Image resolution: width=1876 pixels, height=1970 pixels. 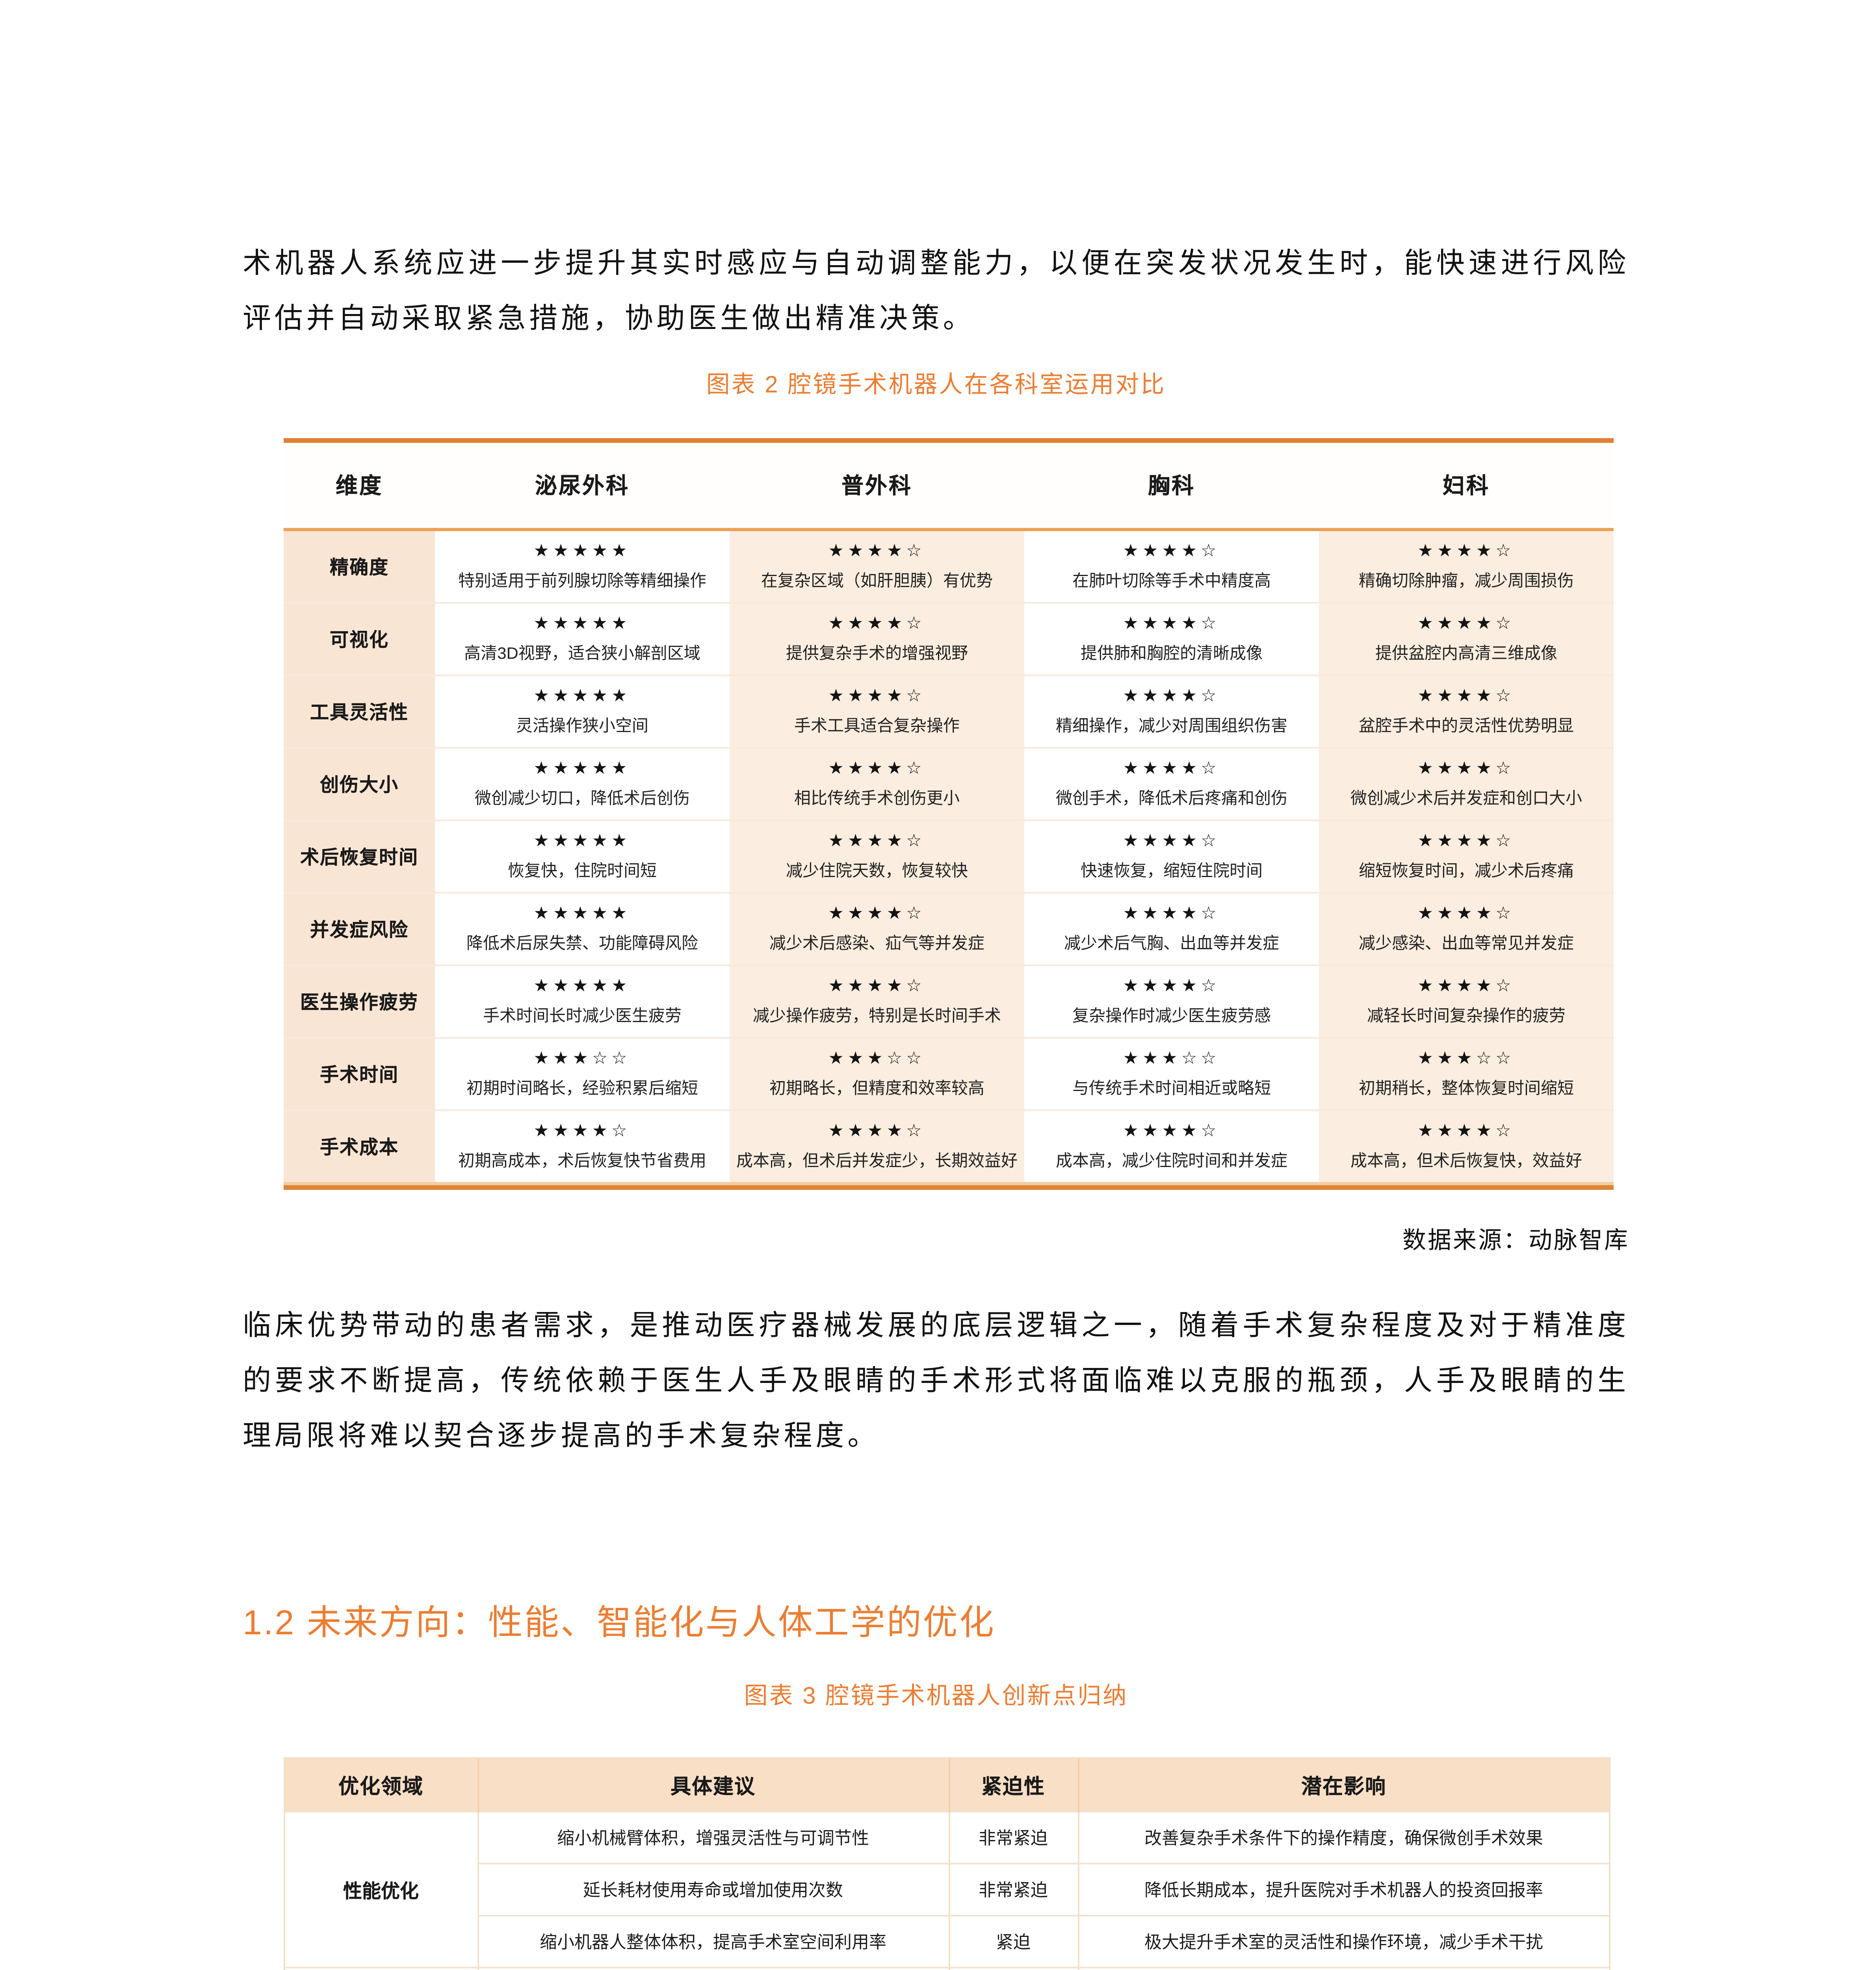 What do you see at coordinates (877, 566) in the screenshot?
I see `rating-cell: ★★★★☆ 在复杂区域（如肝胆胰）有优势` at bounding box center [877, 566].